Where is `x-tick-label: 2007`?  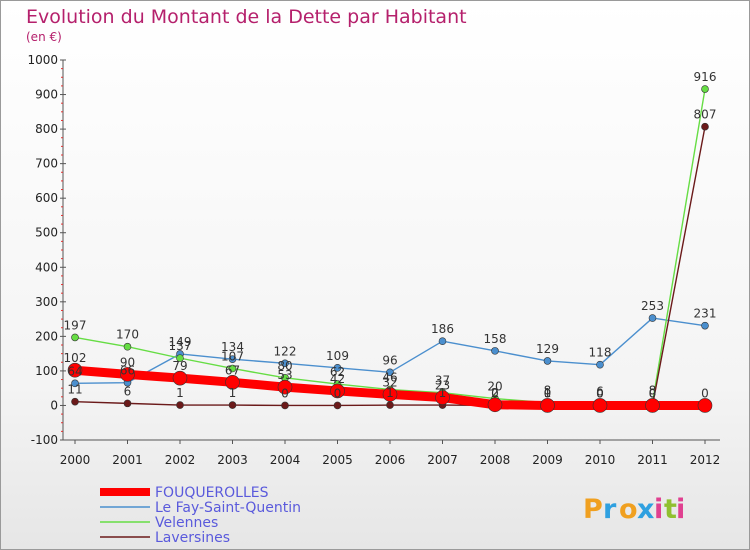 x-tick-label: 2007 is located at coordinates (442, 460).